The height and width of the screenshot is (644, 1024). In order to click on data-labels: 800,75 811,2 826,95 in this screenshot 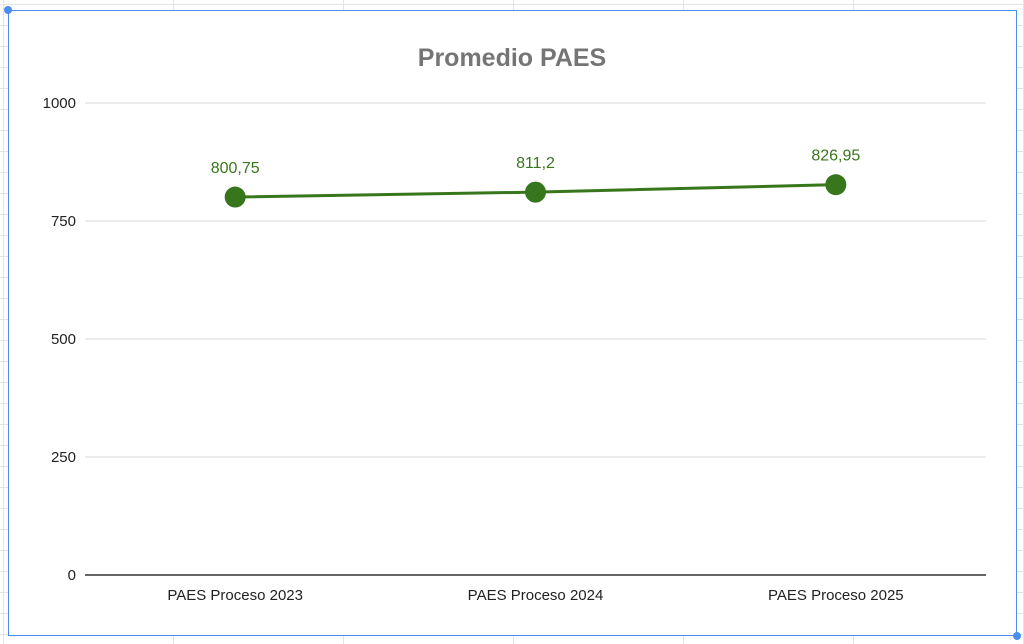, I will do `click(536, 162)`.